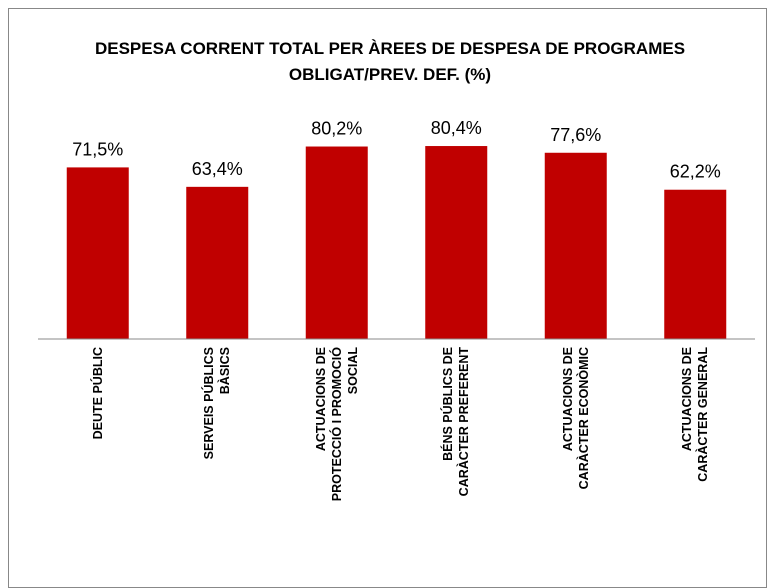  I want to click on x-tick-label: SERVEIS PÚBLICS BÀSICS, so click(217, 403).